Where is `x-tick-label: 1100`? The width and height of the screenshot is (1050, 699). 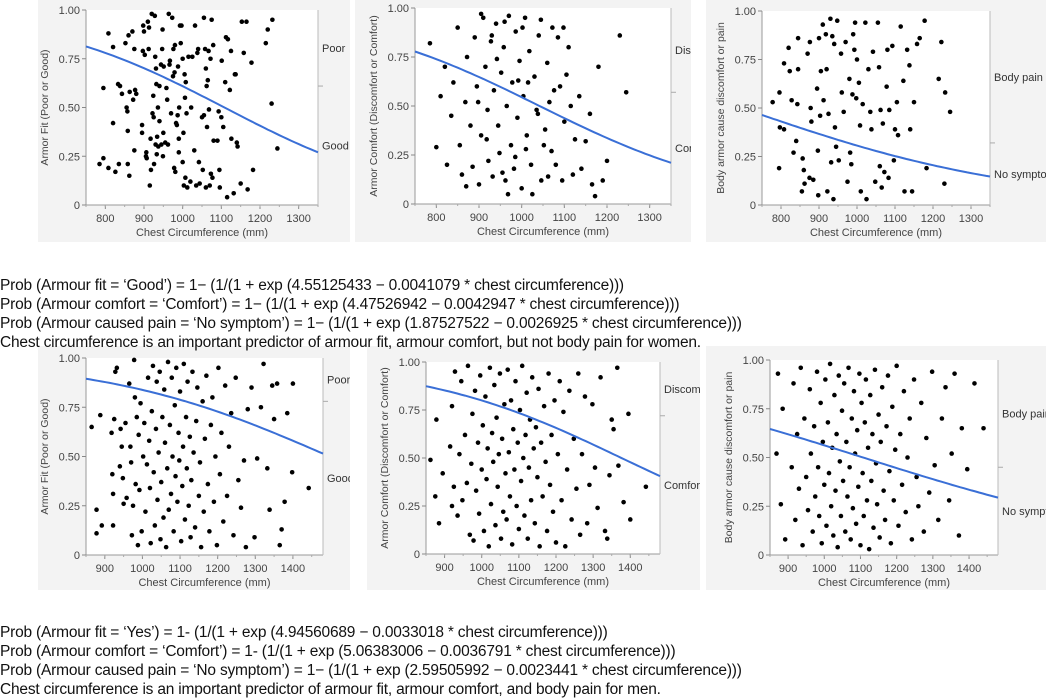 x-tick-label: 1100 is located at coordinates (222, 219).